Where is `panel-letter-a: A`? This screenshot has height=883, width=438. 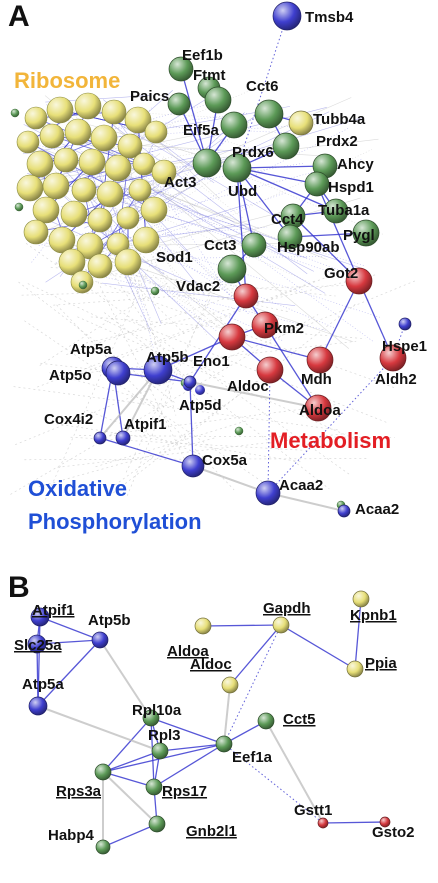 panel-letter-a: A is located at coordinates (19, 16).